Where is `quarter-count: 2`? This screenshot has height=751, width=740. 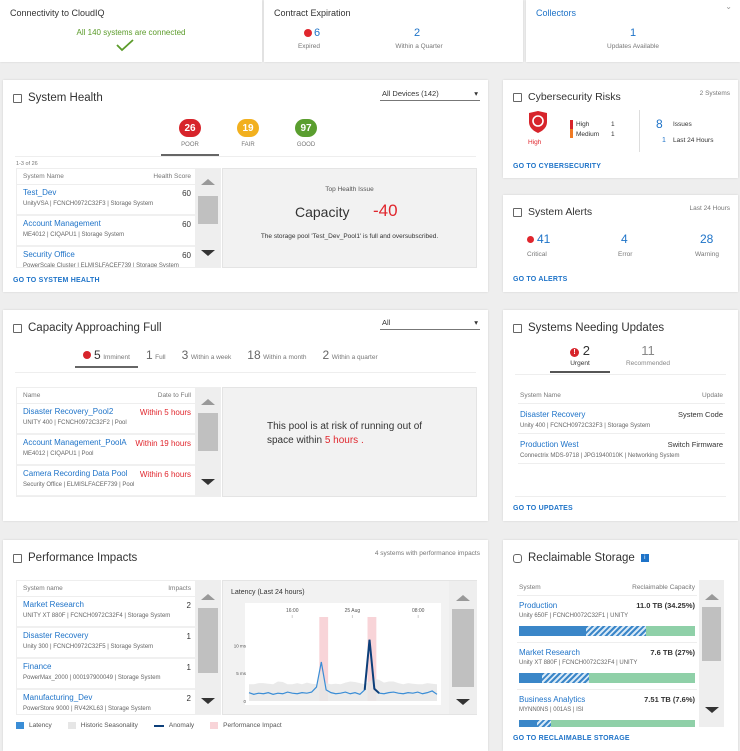 quarter-count: 2 is located at coordinates (417, 33).